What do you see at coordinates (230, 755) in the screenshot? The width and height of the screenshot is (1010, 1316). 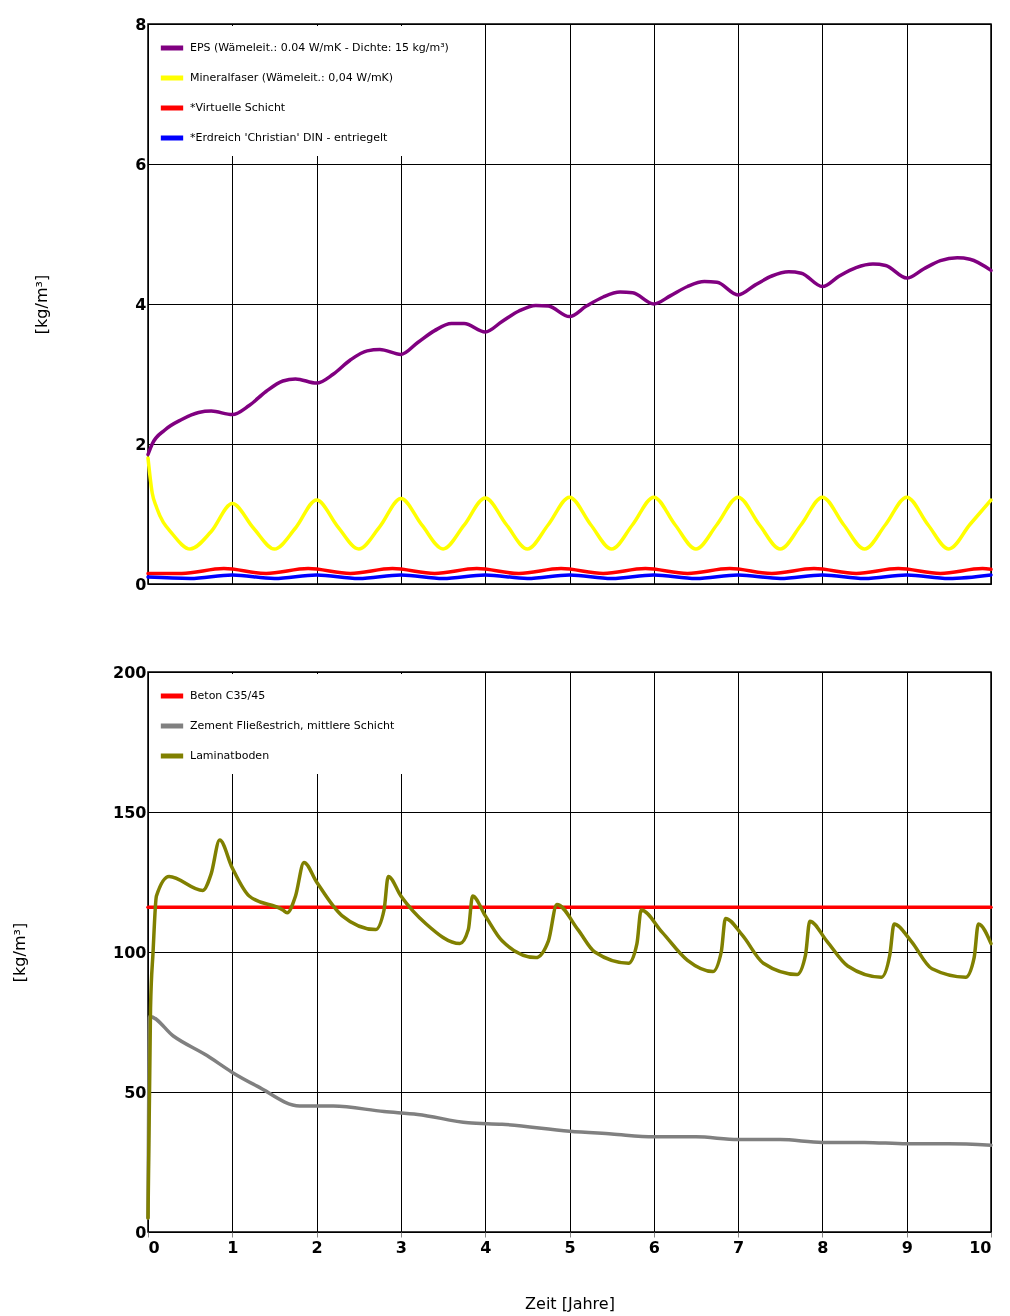 I see `legend-label: Laminatboden` at bounding box center [230, 755].